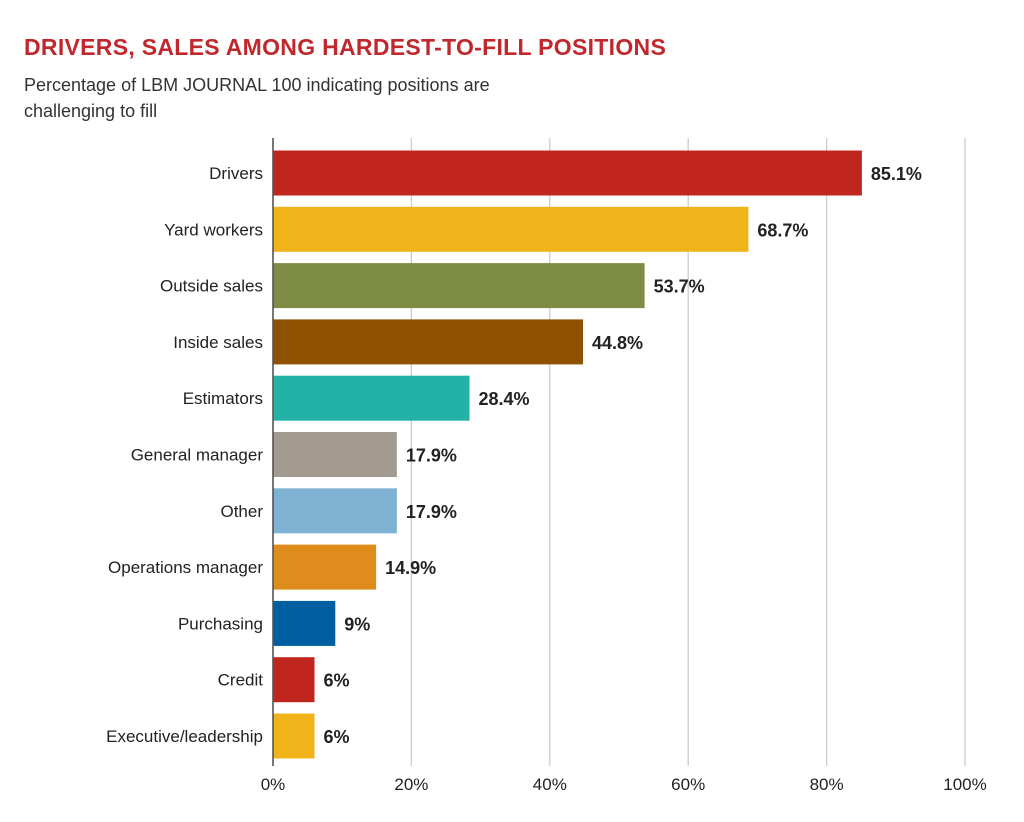 This screenshot has width=1024, height=822. I want to click on category-label: Outside sales, so click(211, 286).